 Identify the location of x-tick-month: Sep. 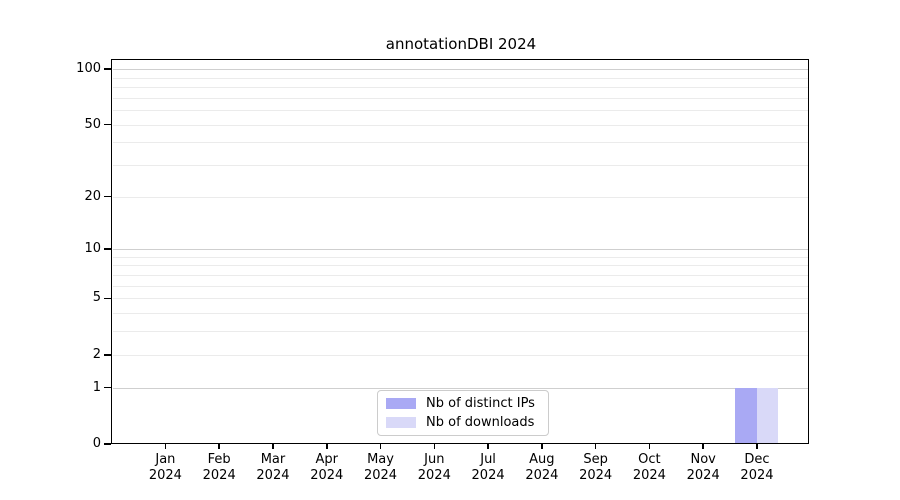
(595, 459).